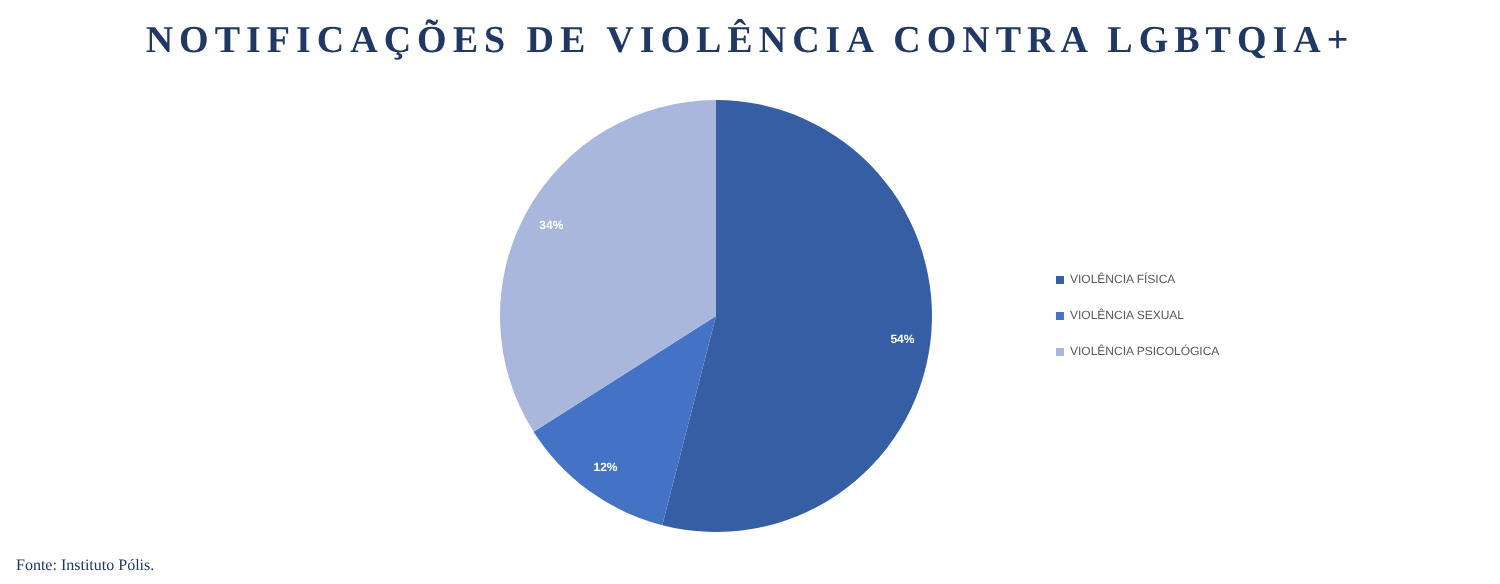 Image resolution: width=1500 pixels, height=584 pixels. What do you see at coordinates (85, 565) in the screenshot?
I see `source-note: Fonte: Instituto Pólis.` at bounding box center [85, 565].